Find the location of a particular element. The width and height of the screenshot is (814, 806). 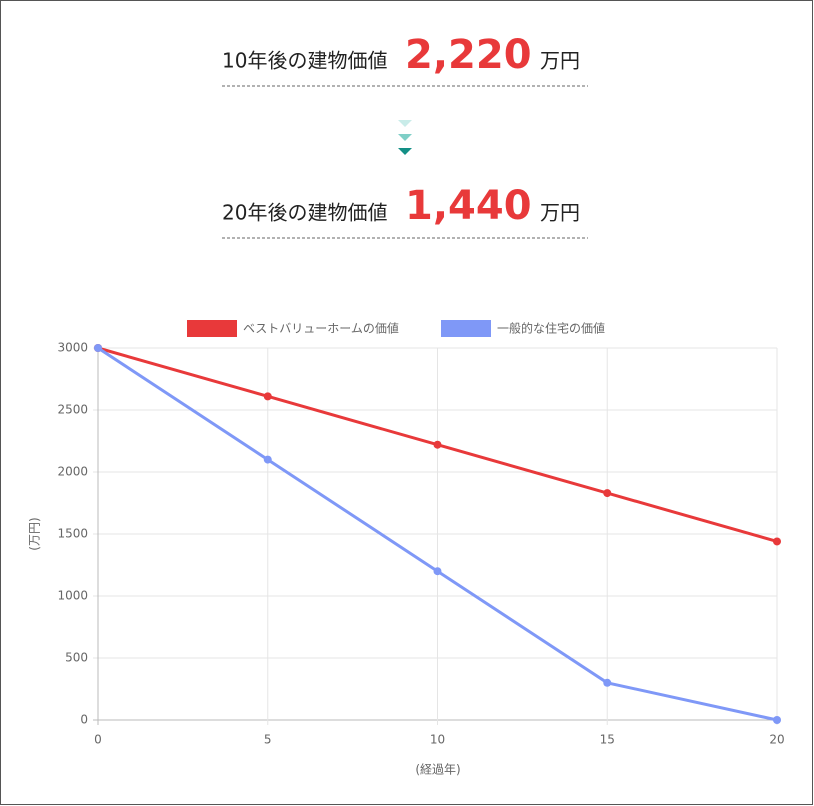

x-tick-label: 10 is located at coordinates (437, 740).